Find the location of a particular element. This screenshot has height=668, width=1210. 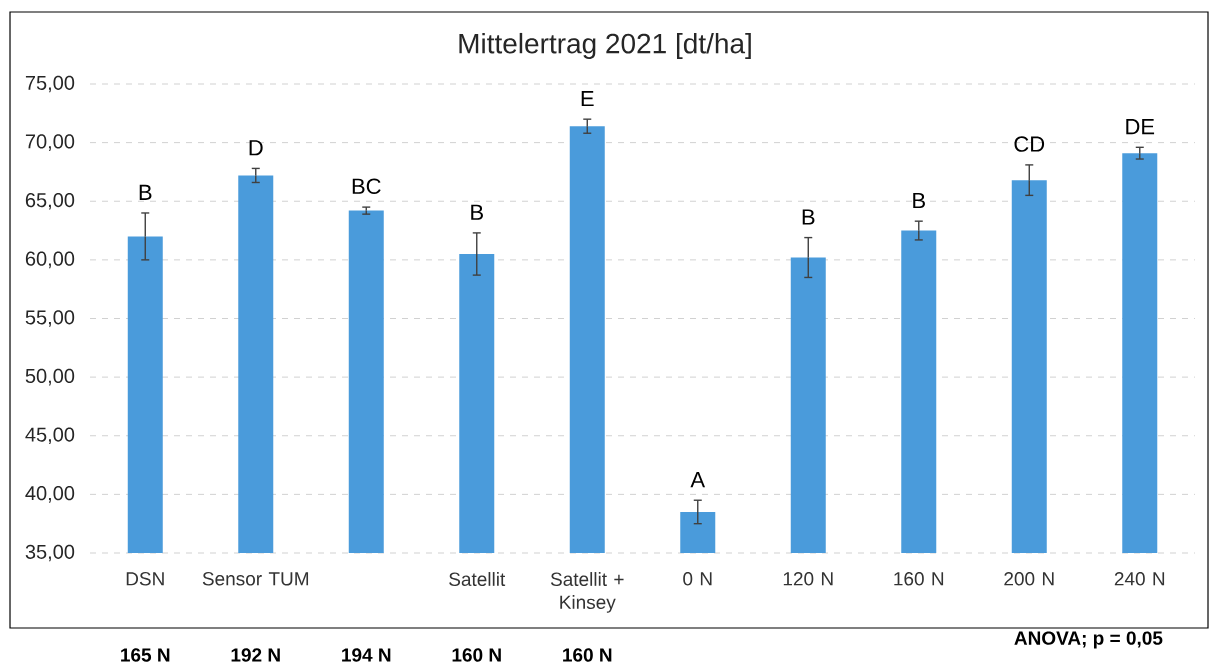

text: 165 N is located at coordinates (145, 655).